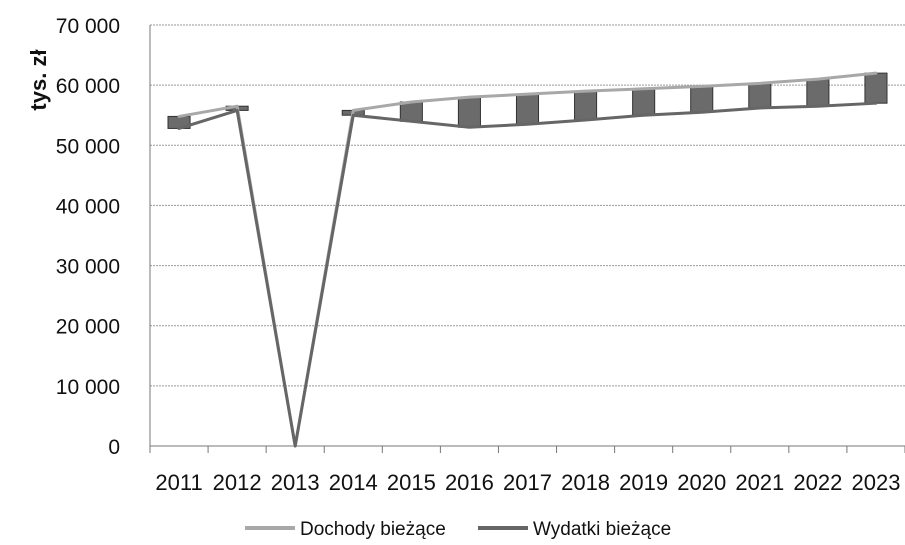 The width and height of the screenshot is (905, 545). I want to click on y-tick-label: 60 000, so click(88, 86).